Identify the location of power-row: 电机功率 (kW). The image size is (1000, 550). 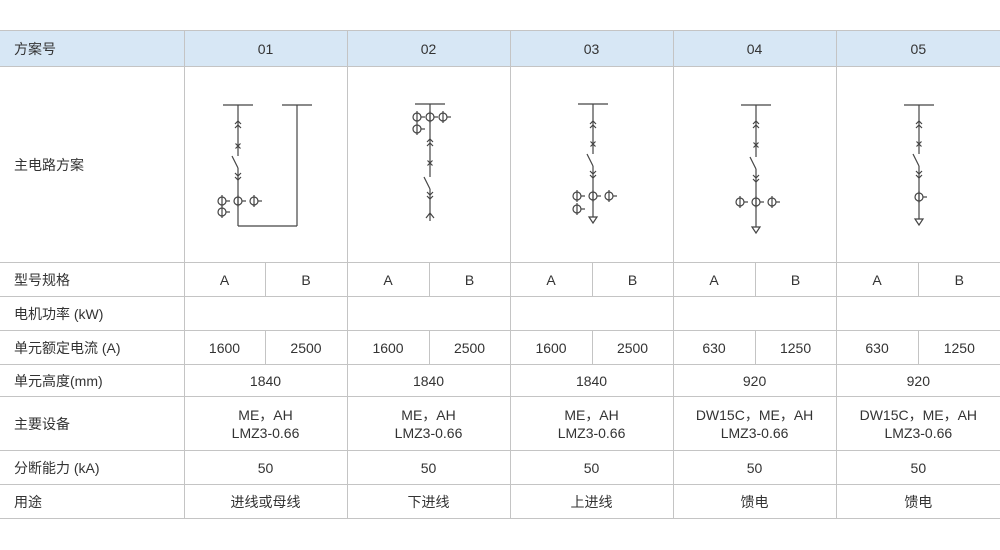
(500, 313).